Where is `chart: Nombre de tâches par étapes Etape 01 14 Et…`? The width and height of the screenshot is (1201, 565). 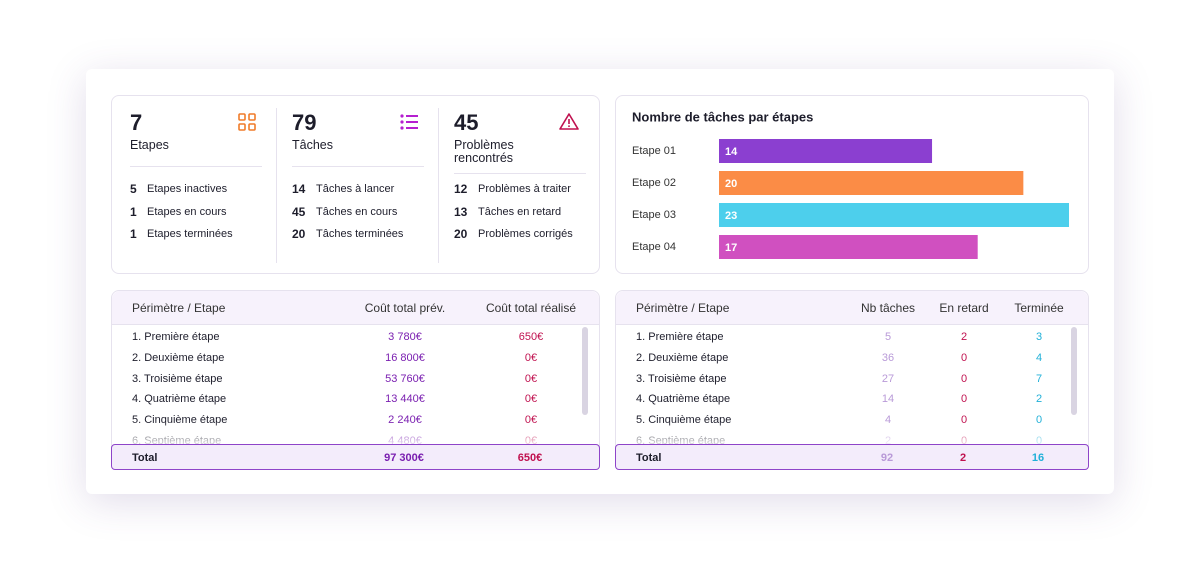
chart: Nombre de tâches par étapes Etape 01 14 Et… is located at coordinates (850, 184).